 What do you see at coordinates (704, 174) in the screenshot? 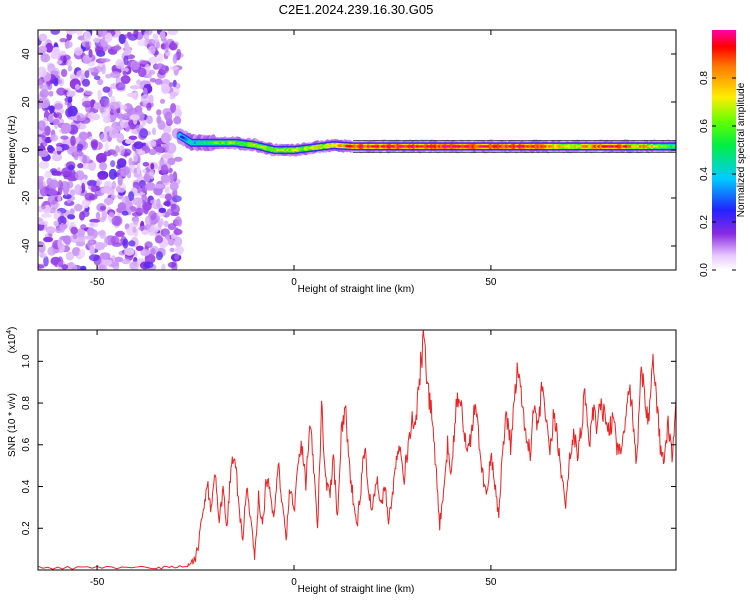
I see `colorbar-tick-label: 0.4` at bounding box center [704, 174].